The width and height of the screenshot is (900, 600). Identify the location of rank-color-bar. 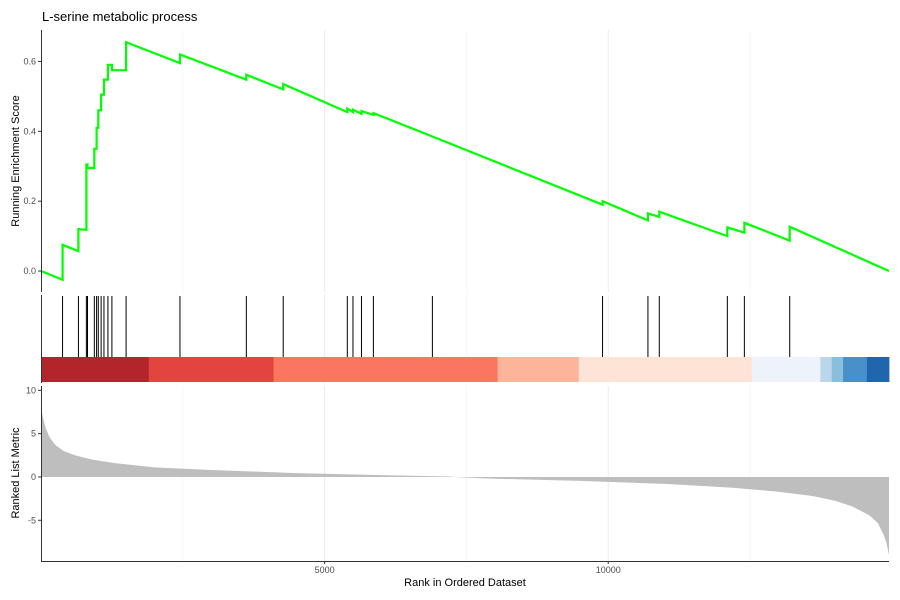
(465, 369).